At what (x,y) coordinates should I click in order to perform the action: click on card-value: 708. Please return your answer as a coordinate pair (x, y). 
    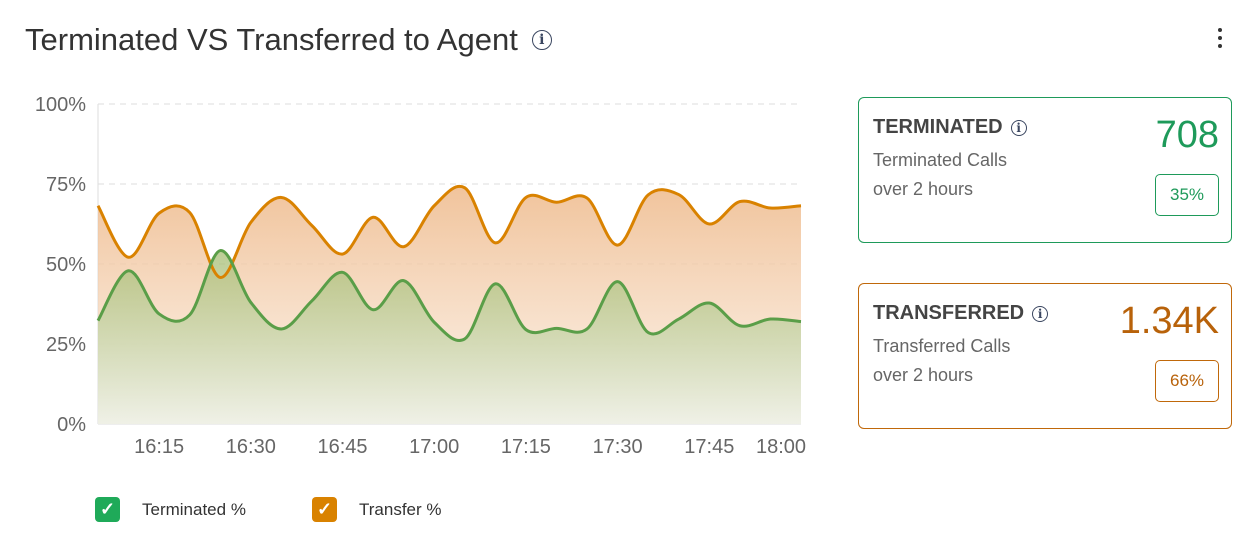
    Looking at the image, I should click on (1187, 135).